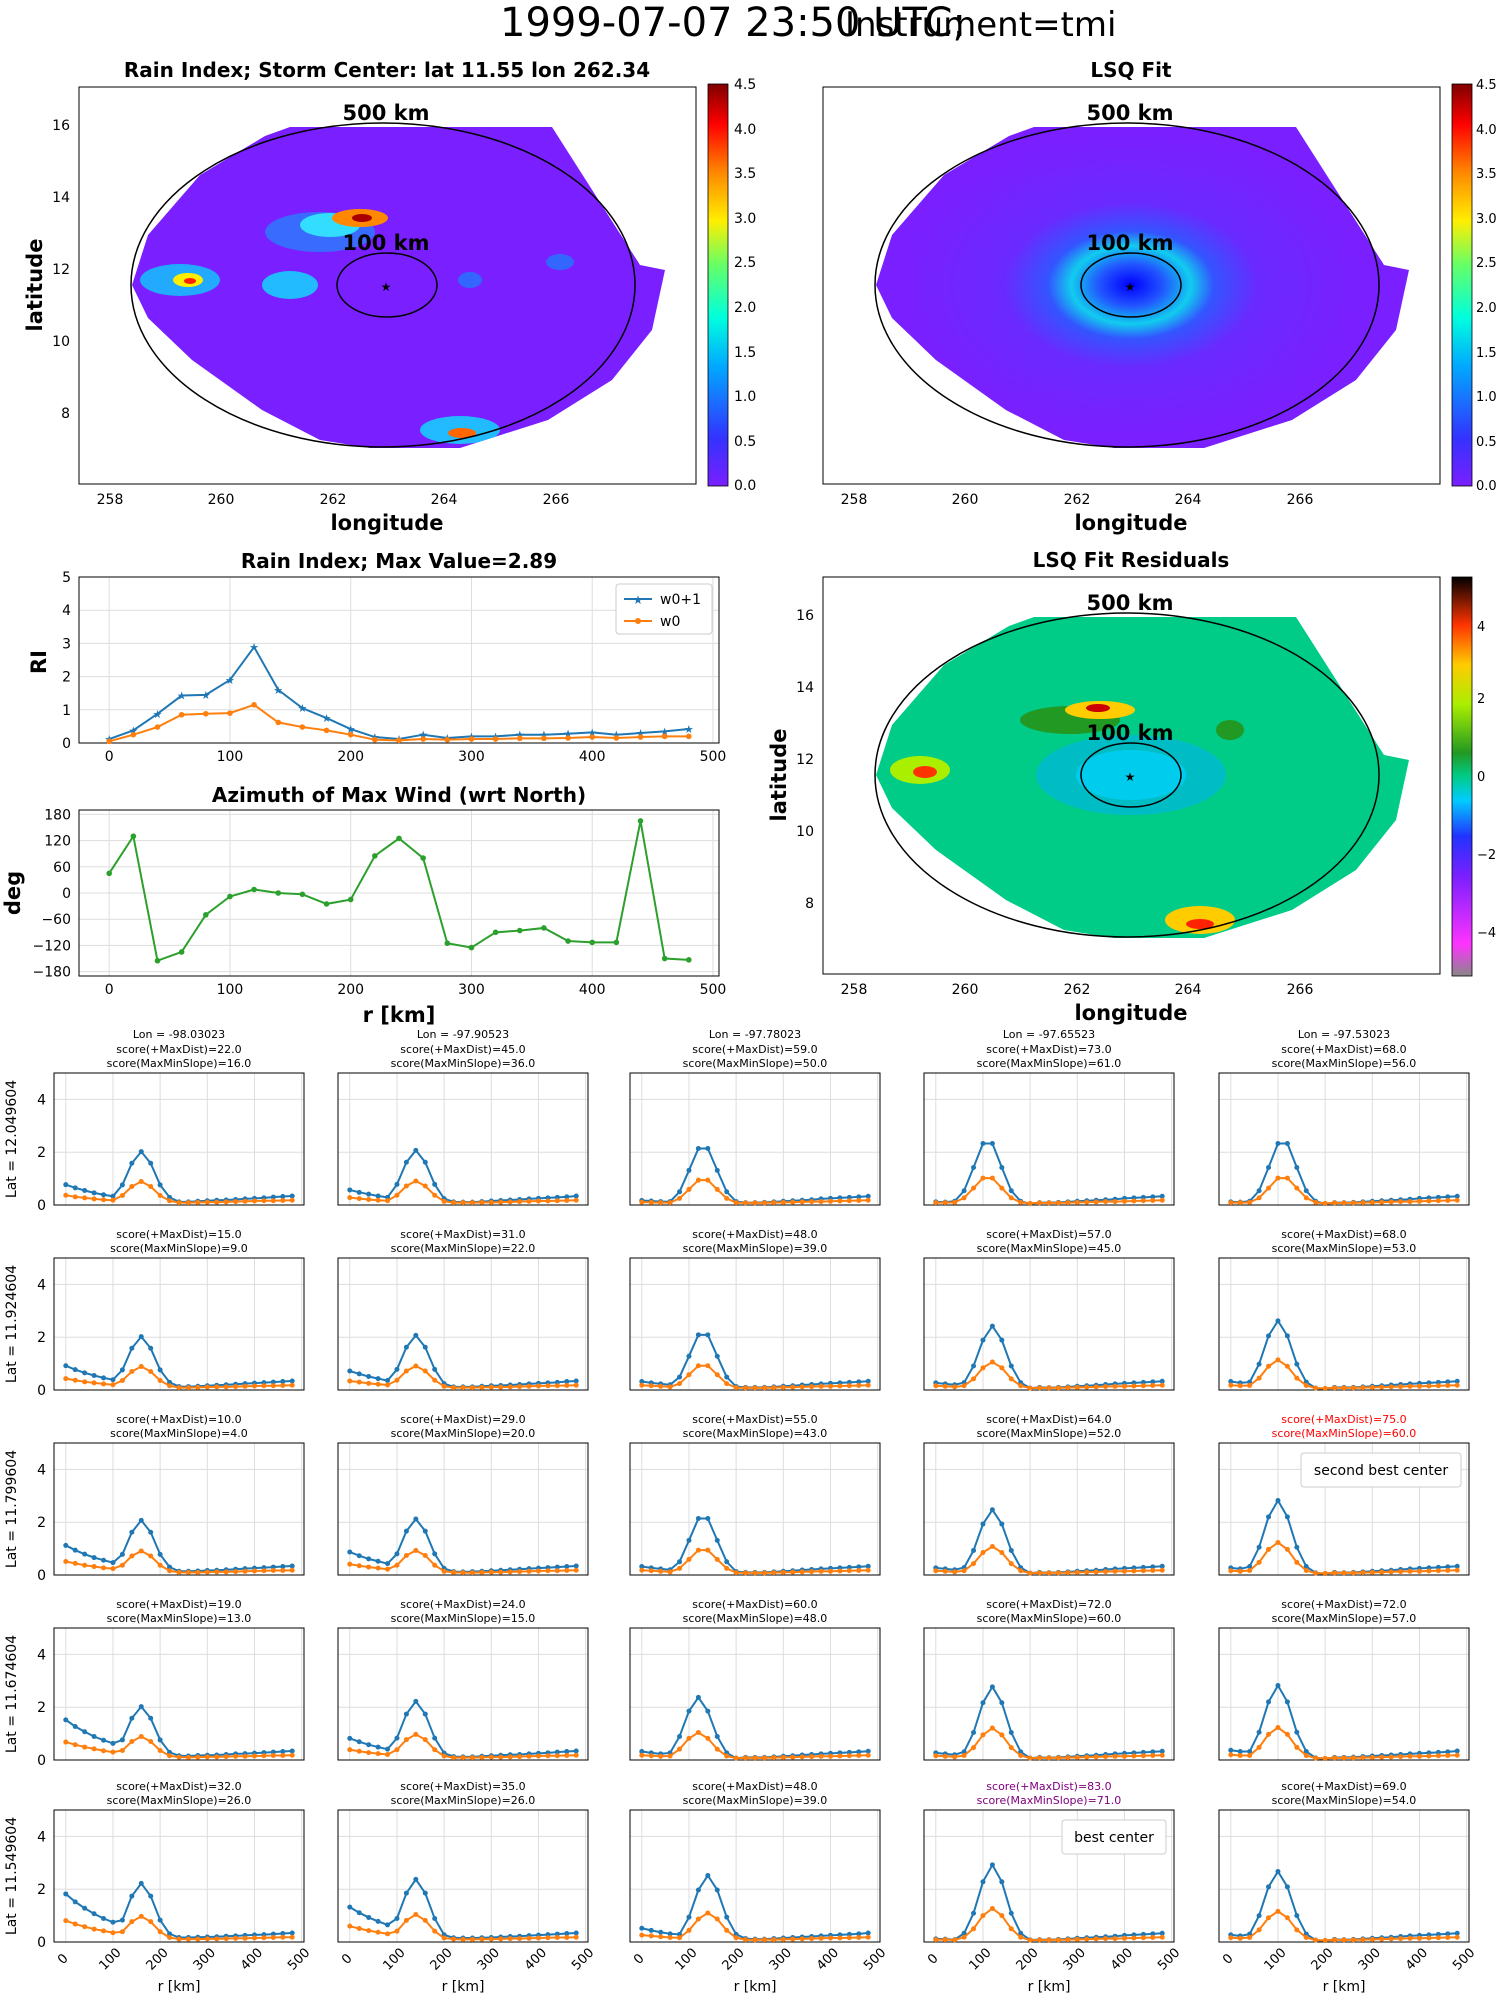  I want to click on rain-colorbar, so click(718, 285).